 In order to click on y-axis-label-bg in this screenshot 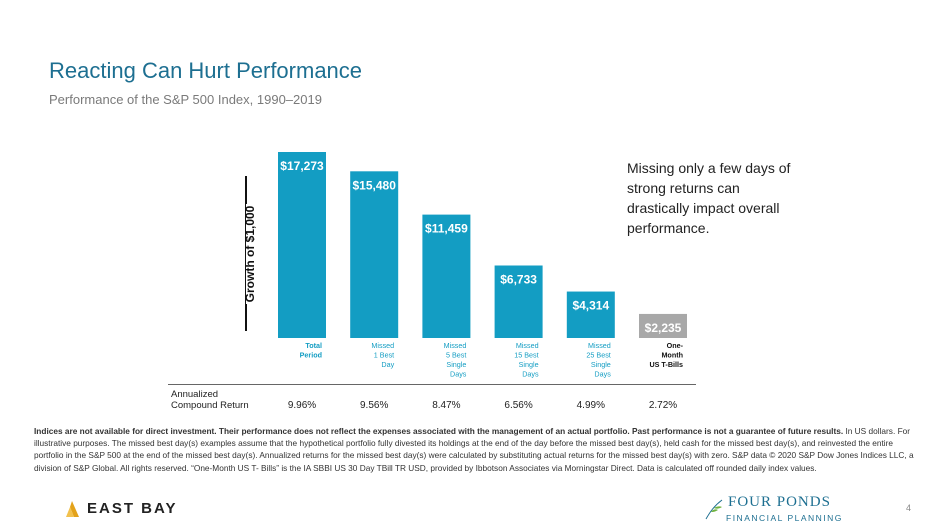, I will do `click(253, 254)`.